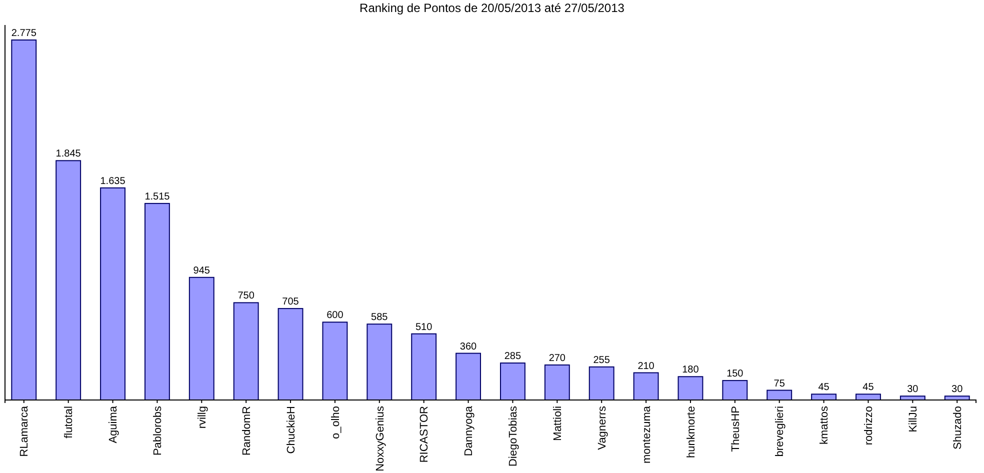 Image resolution: width=984 pixels, height=473 pixels. What do you see at coordinates (513, 356) in the screenshot?
I see `data-label: 285` at bounding box center [513, 356].